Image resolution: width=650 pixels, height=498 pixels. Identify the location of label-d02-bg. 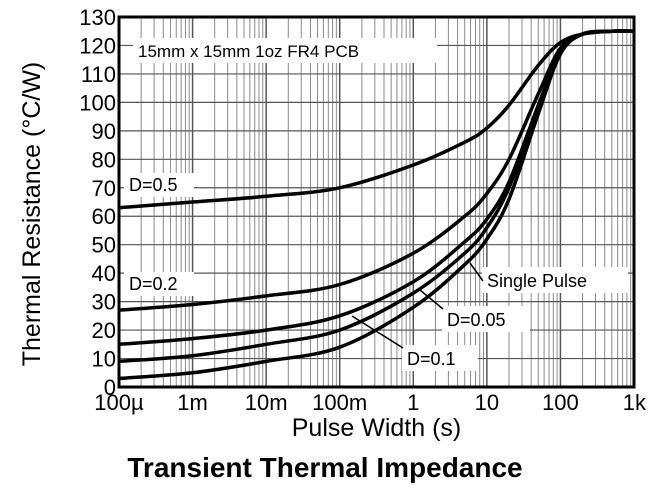
(159, 284).